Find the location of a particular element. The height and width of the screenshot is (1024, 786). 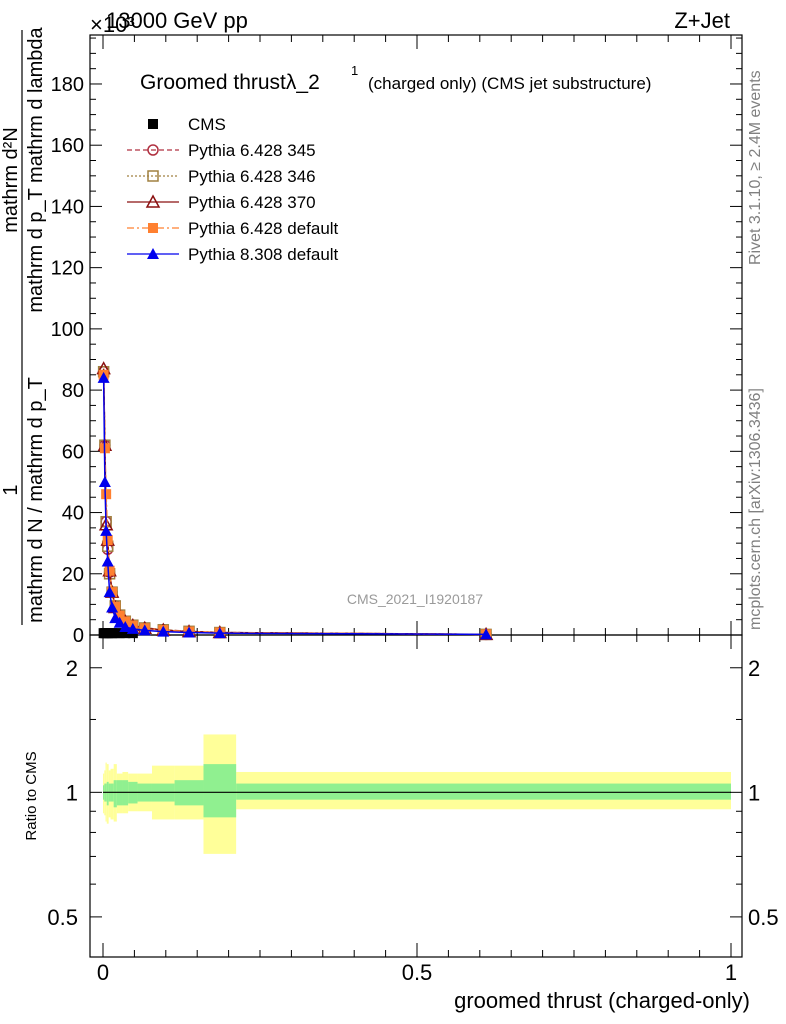

mcplots-label: mcplots.cern.ch [arXiv:1306.3436] is located at coordinates (755, 509).